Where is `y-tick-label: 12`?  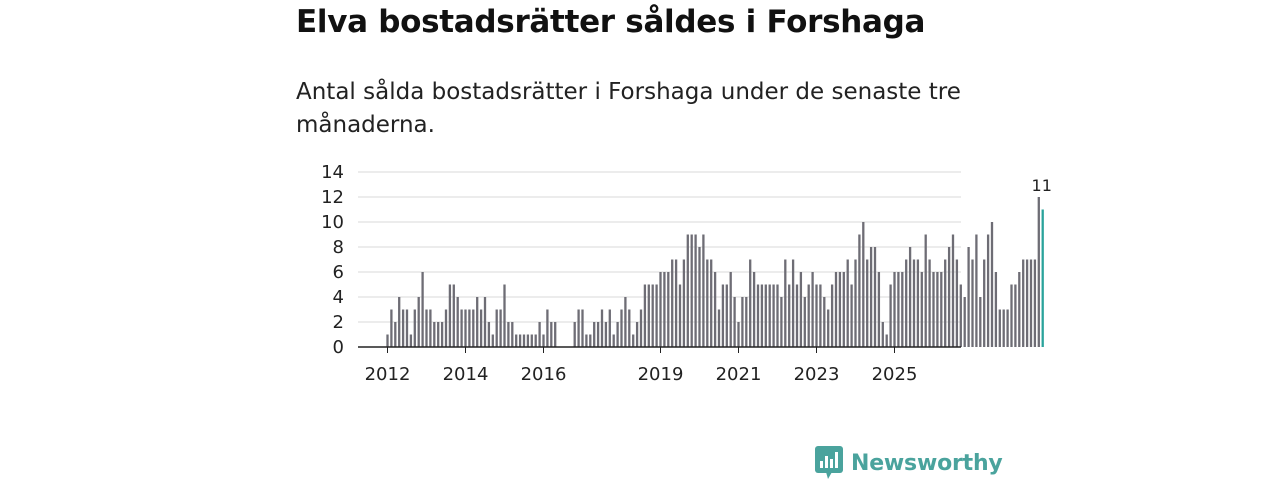
y-tick-label: 12 is located at coordinates (332, 197).